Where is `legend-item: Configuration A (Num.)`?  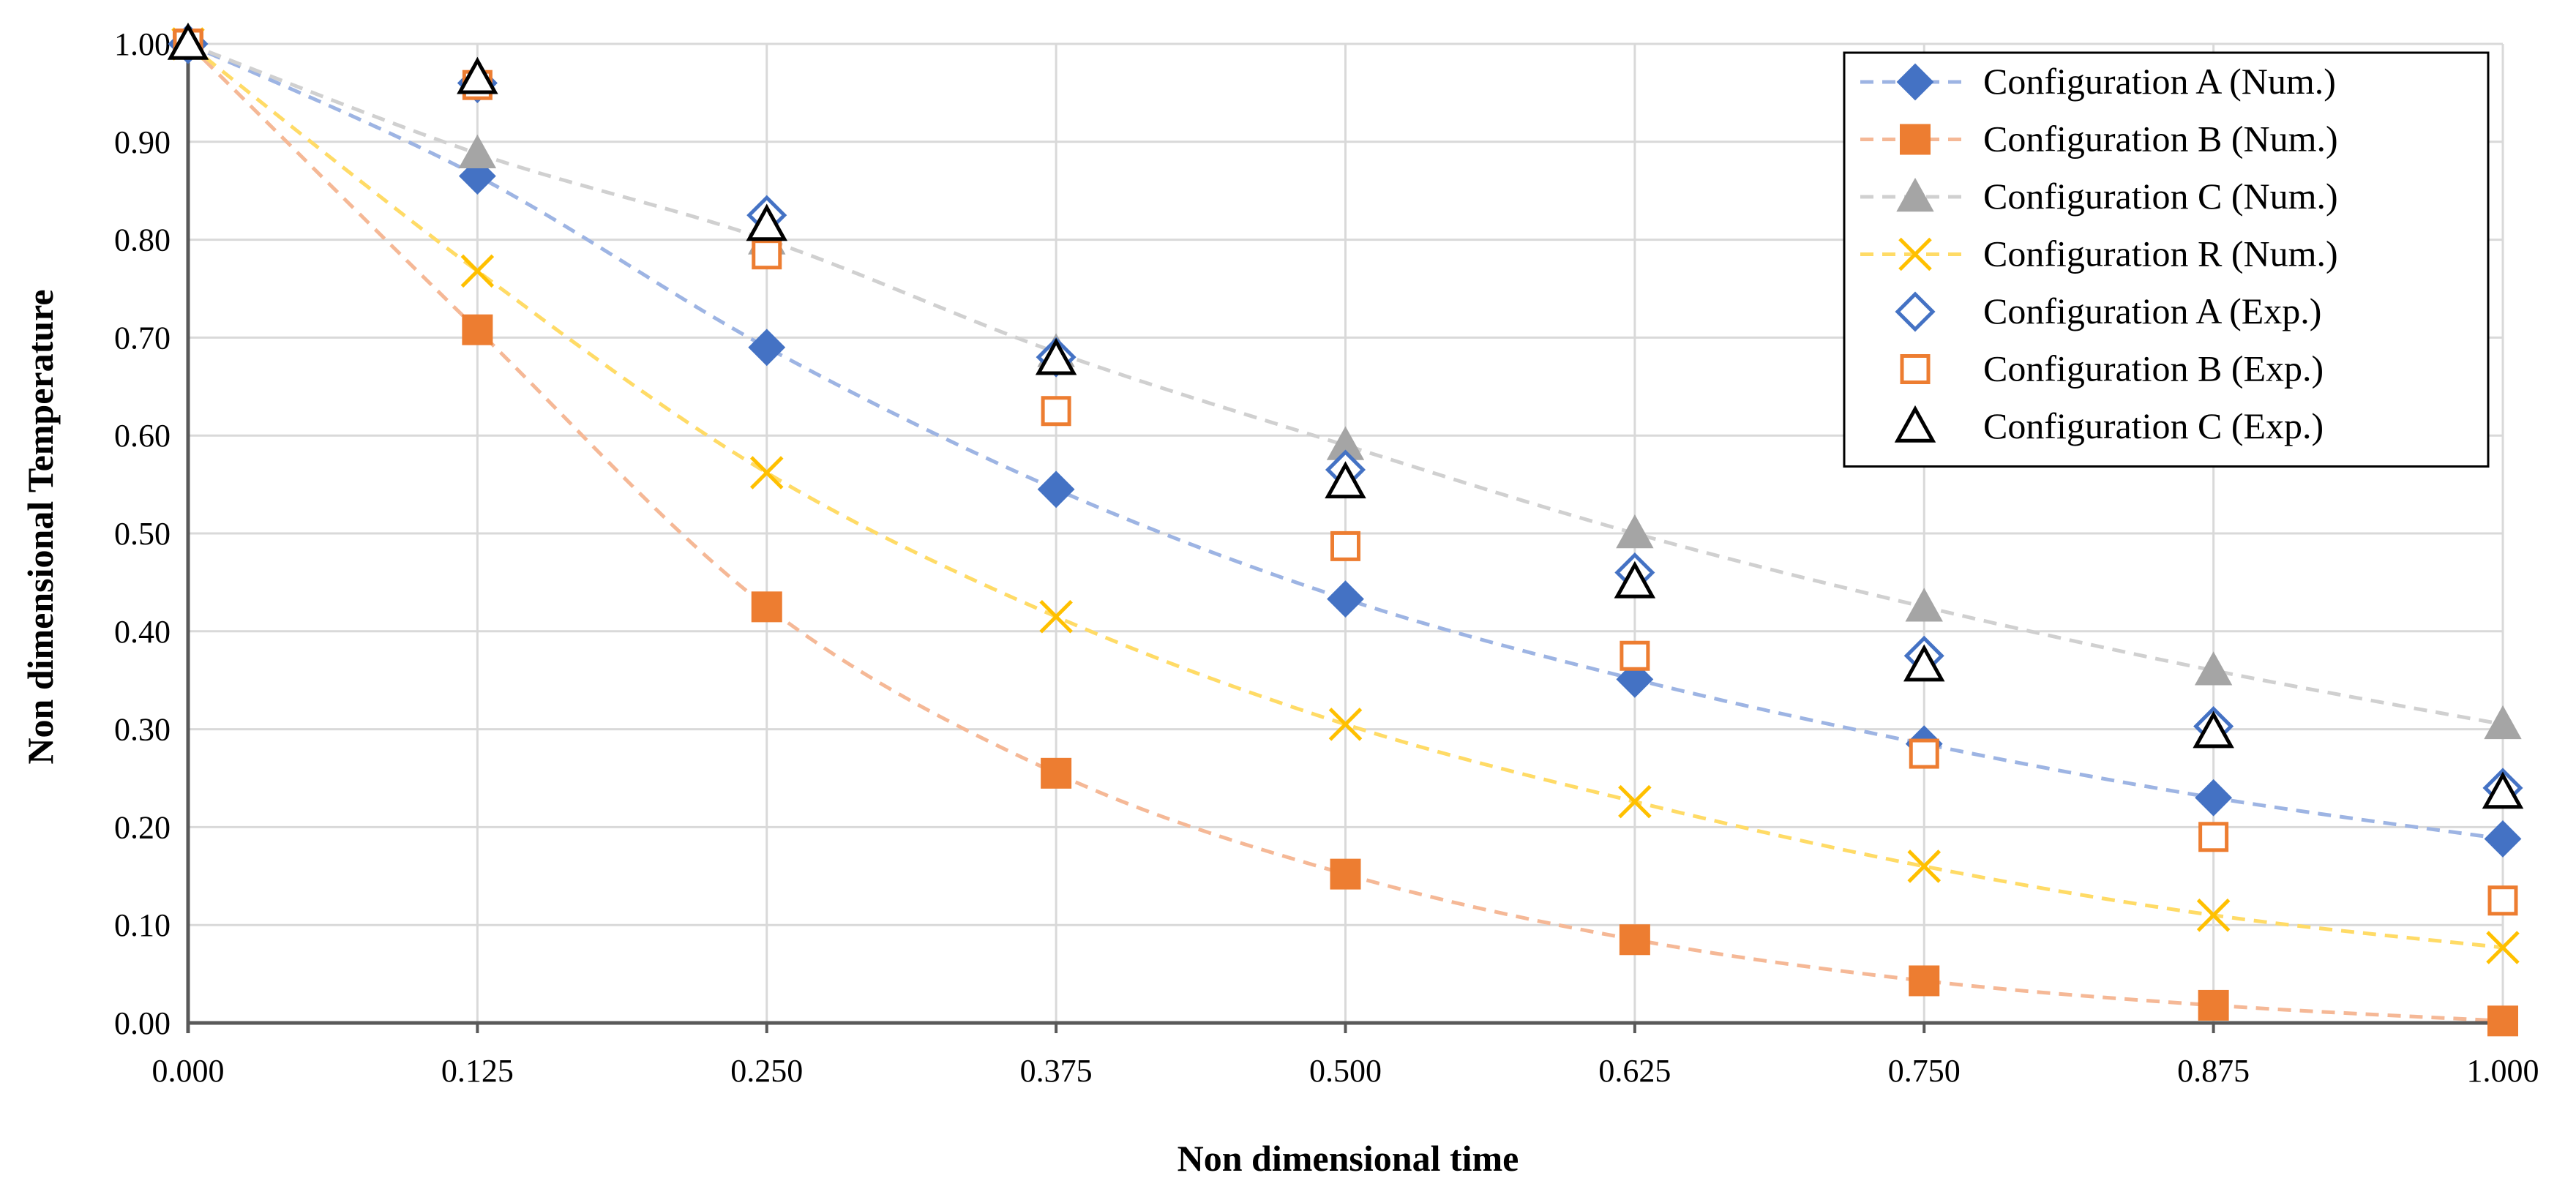 legend-item: Configuration A (Num.) is located at coordinates (2098, 81).